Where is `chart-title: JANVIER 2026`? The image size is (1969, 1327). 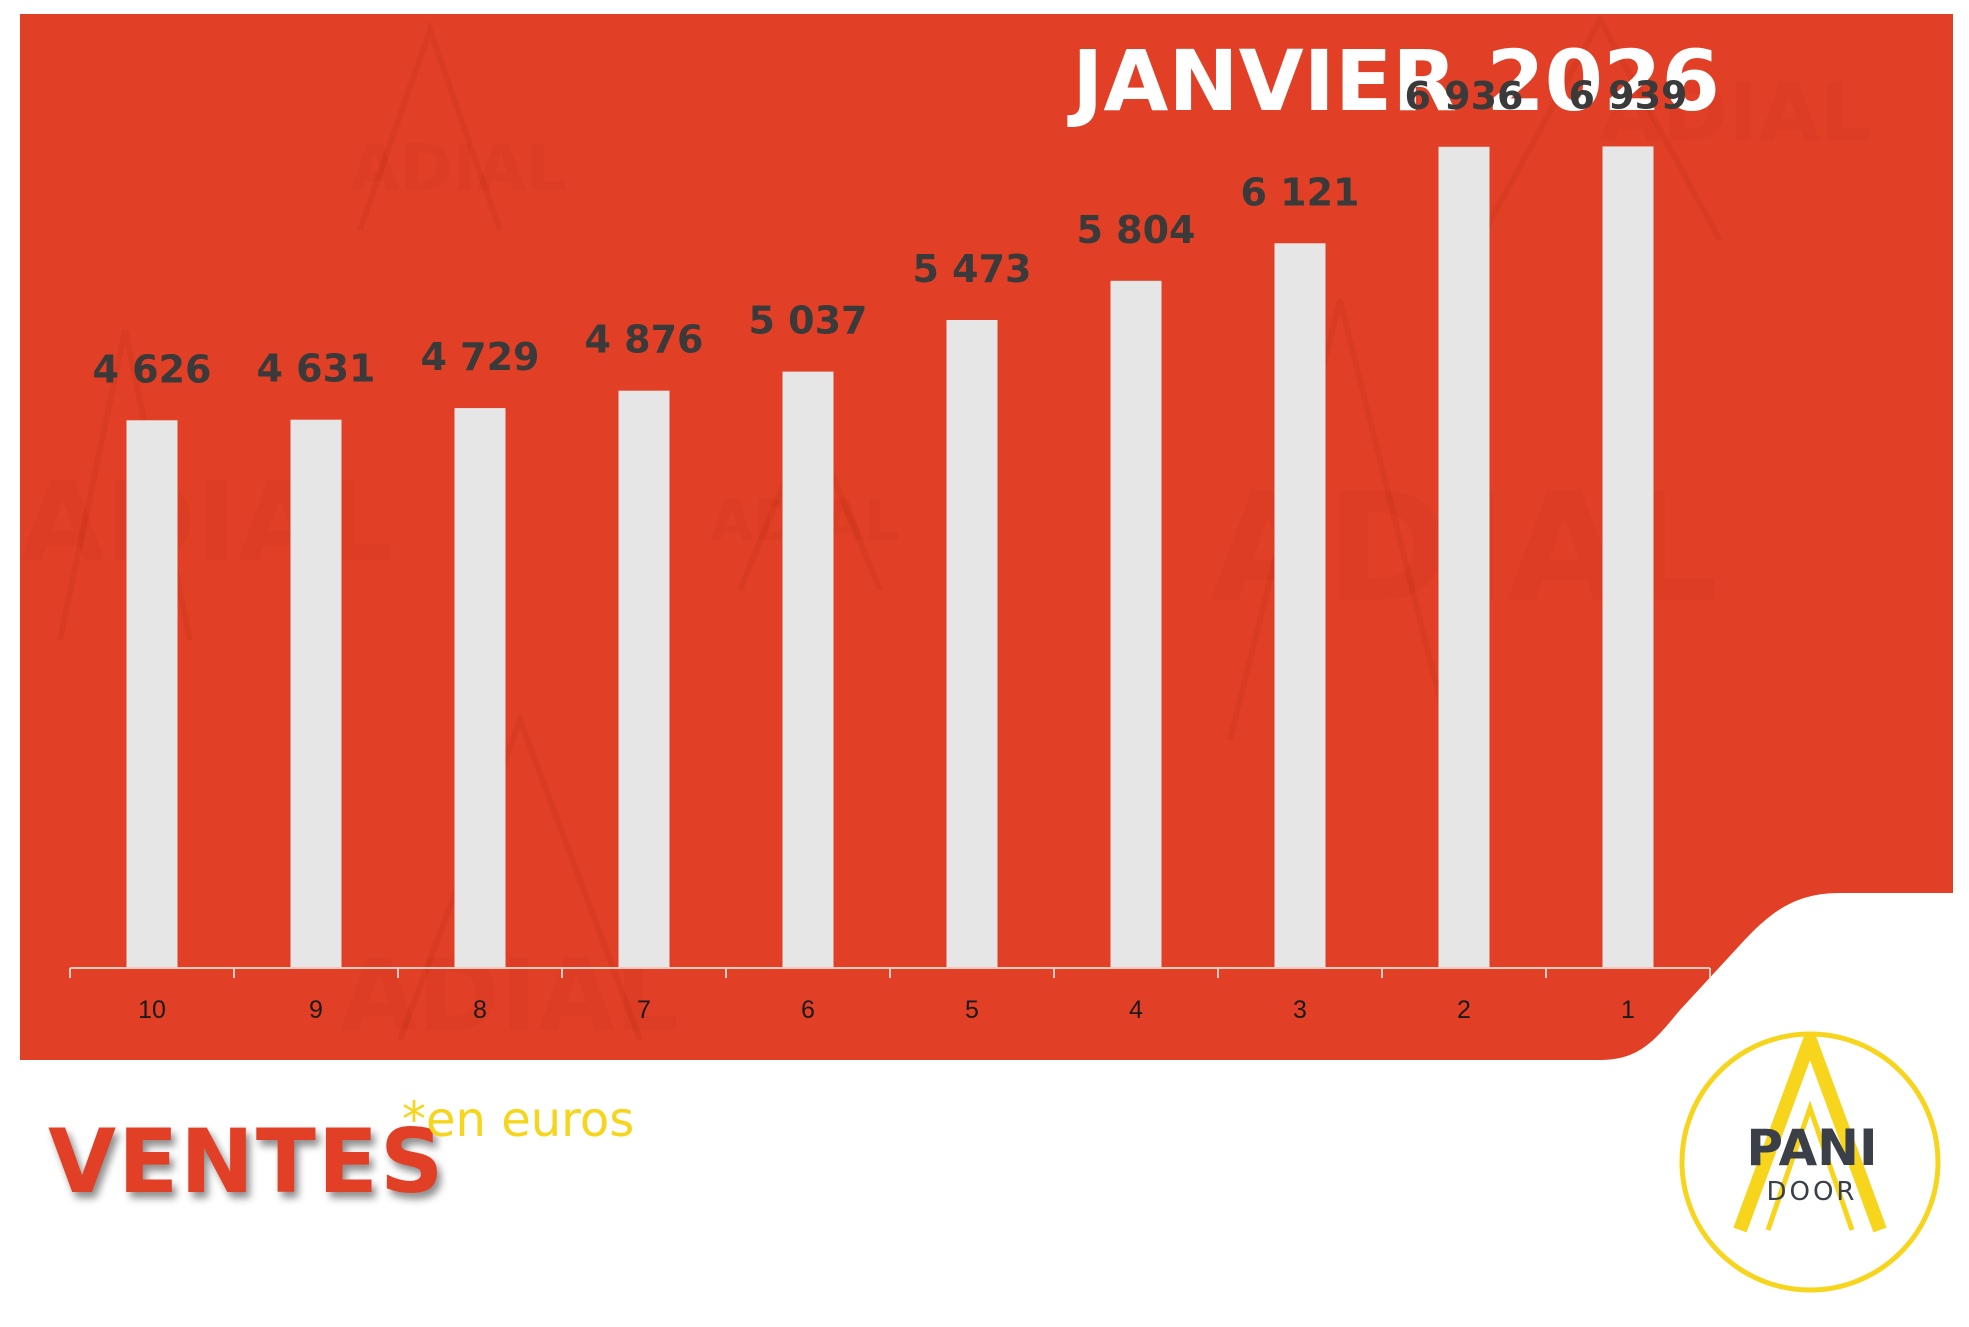
chart-title: JANVIER 2026 is located at coordinates (1393, 81).